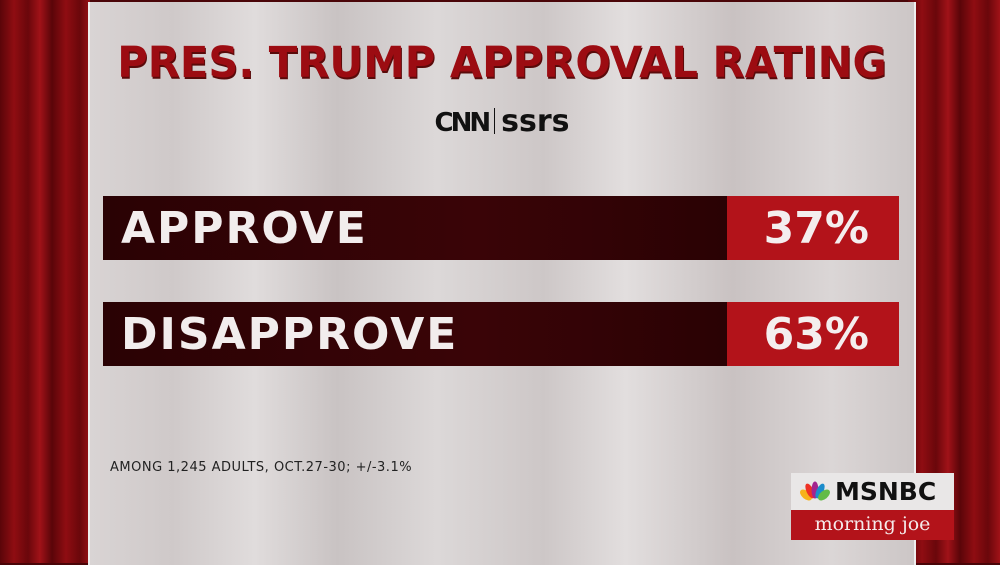 The width and height of the screenshot is (1000, 565). Describe the element at coordinates (954, 281) in the screenshot. I see `curtain-right` at that location.